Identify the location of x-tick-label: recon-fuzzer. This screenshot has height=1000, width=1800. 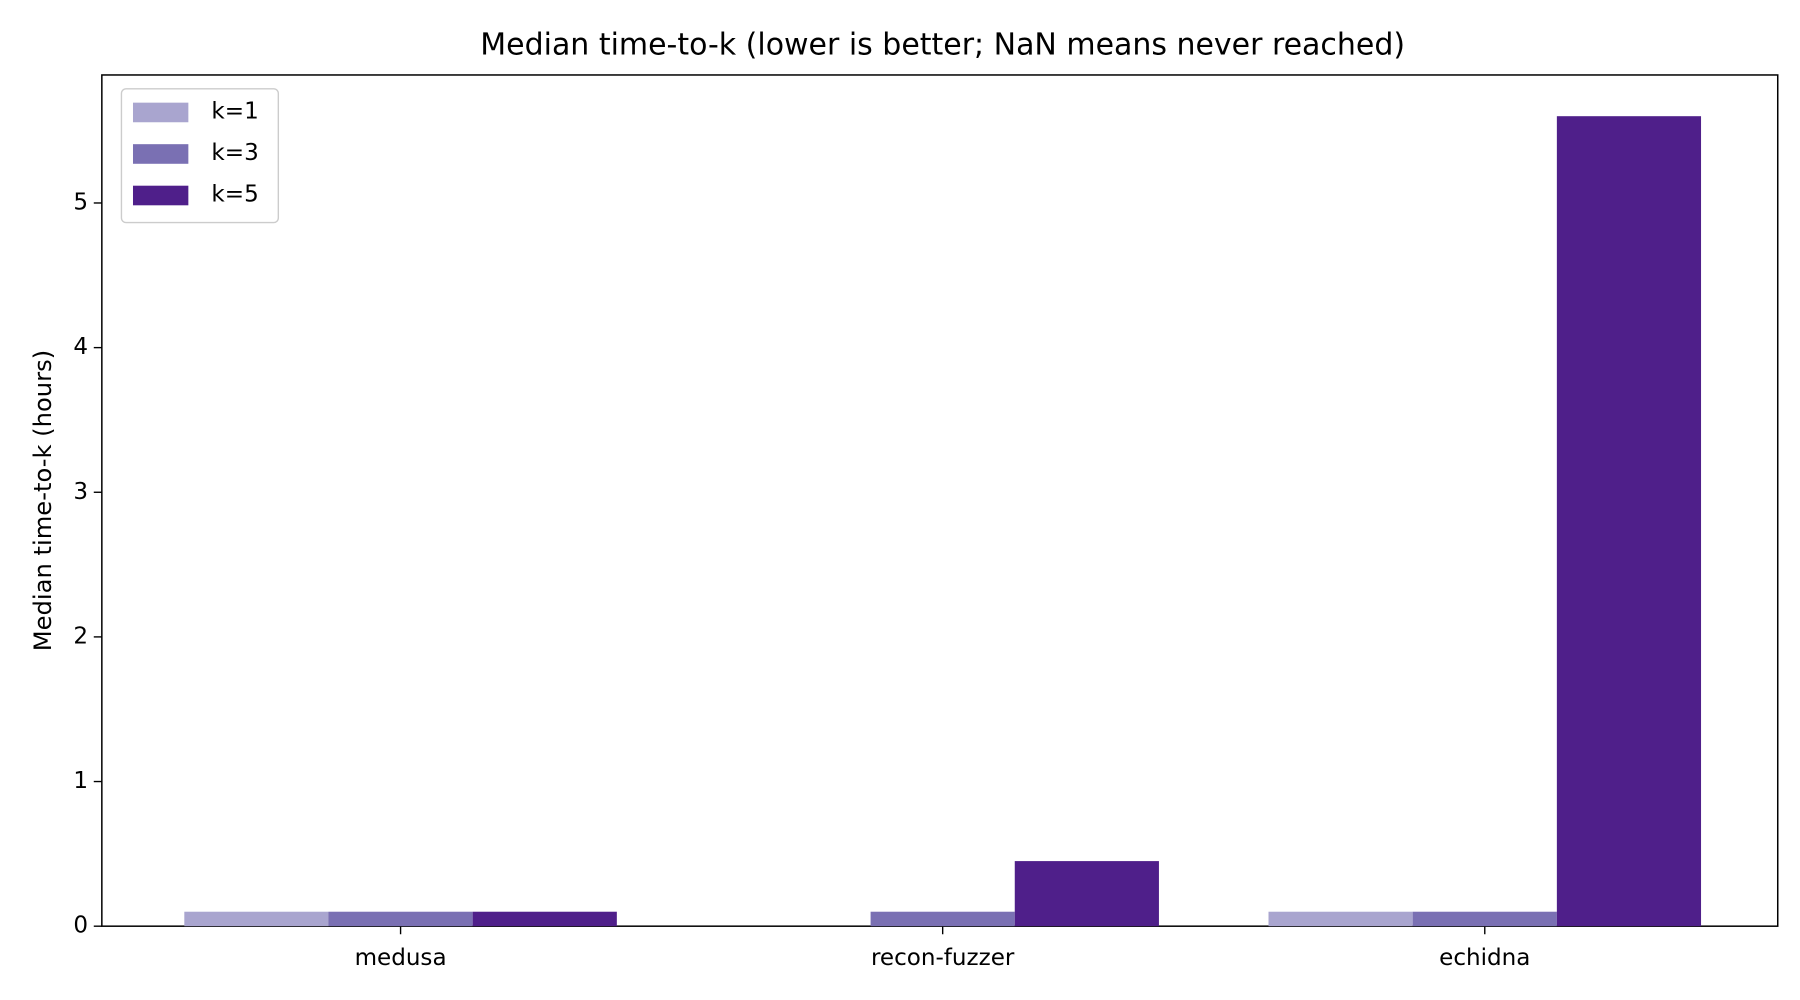
(943, 958).